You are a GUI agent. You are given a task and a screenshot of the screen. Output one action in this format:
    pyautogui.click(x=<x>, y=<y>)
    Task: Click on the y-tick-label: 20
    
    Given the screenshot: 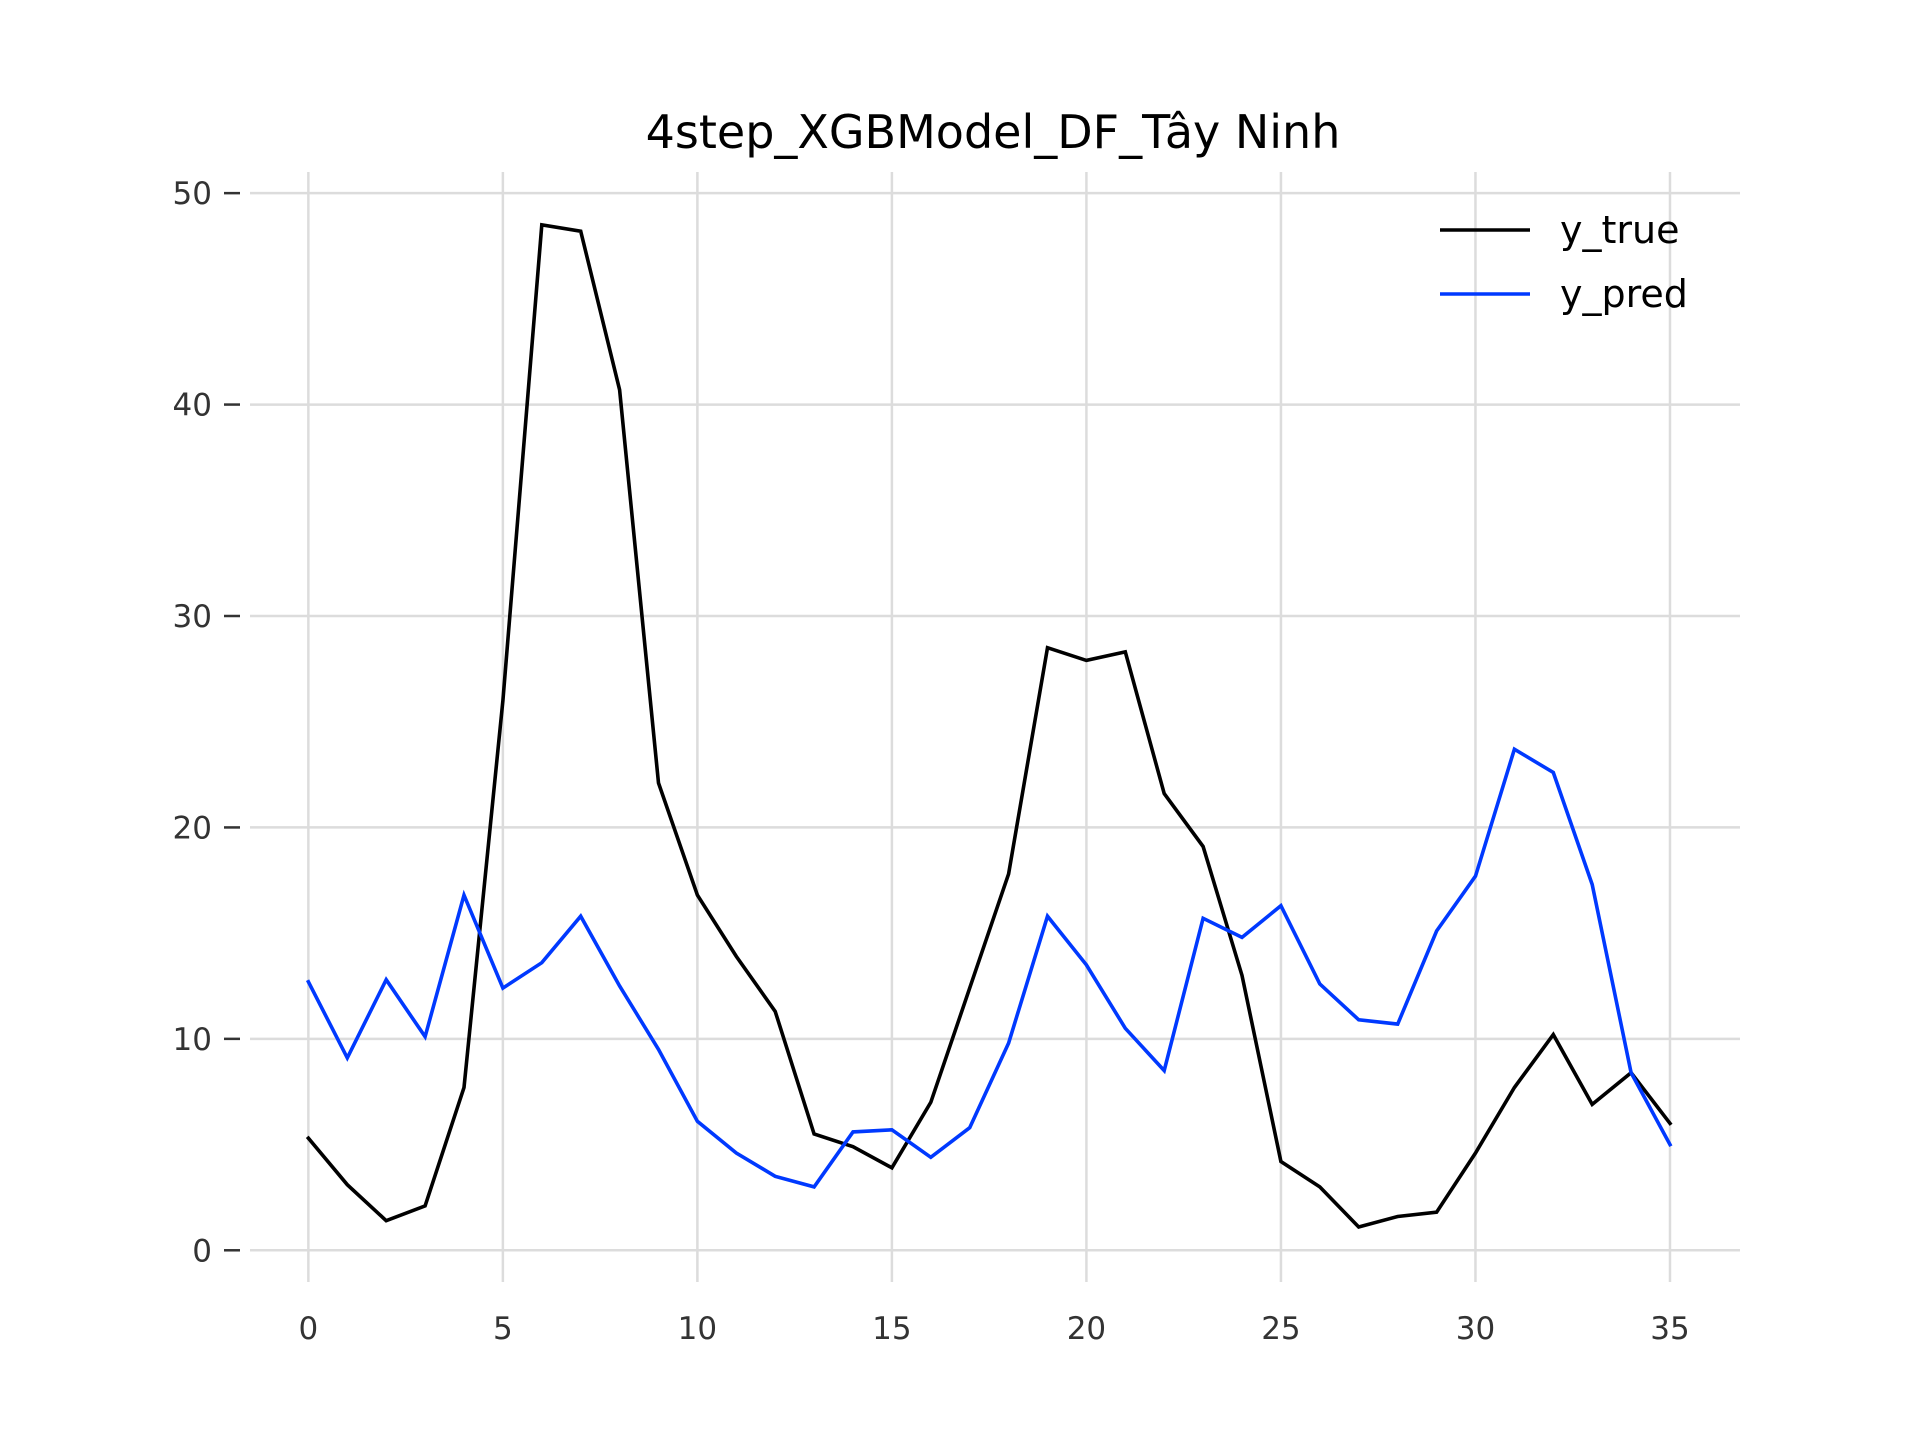 What is the action you would take?
    pyautogui.click(x=192, y=828)
    